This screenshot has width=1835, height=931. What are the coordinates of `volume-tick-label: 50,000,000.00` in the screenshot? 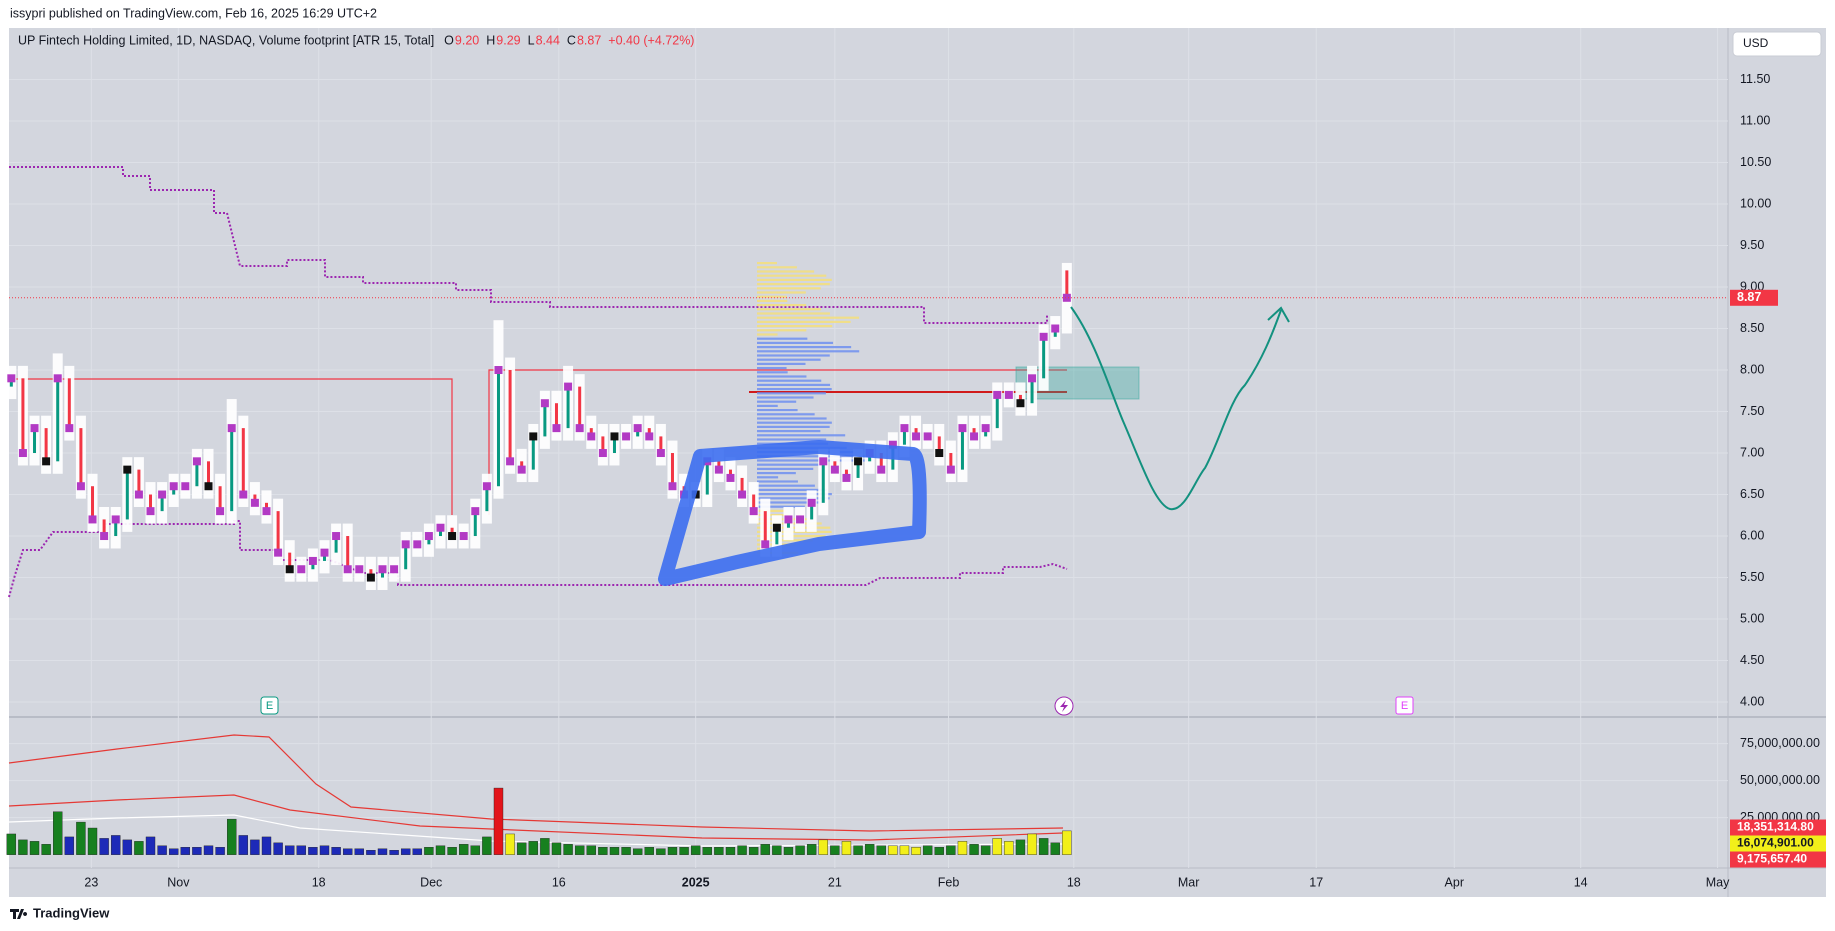 It's located at (1780, 780).